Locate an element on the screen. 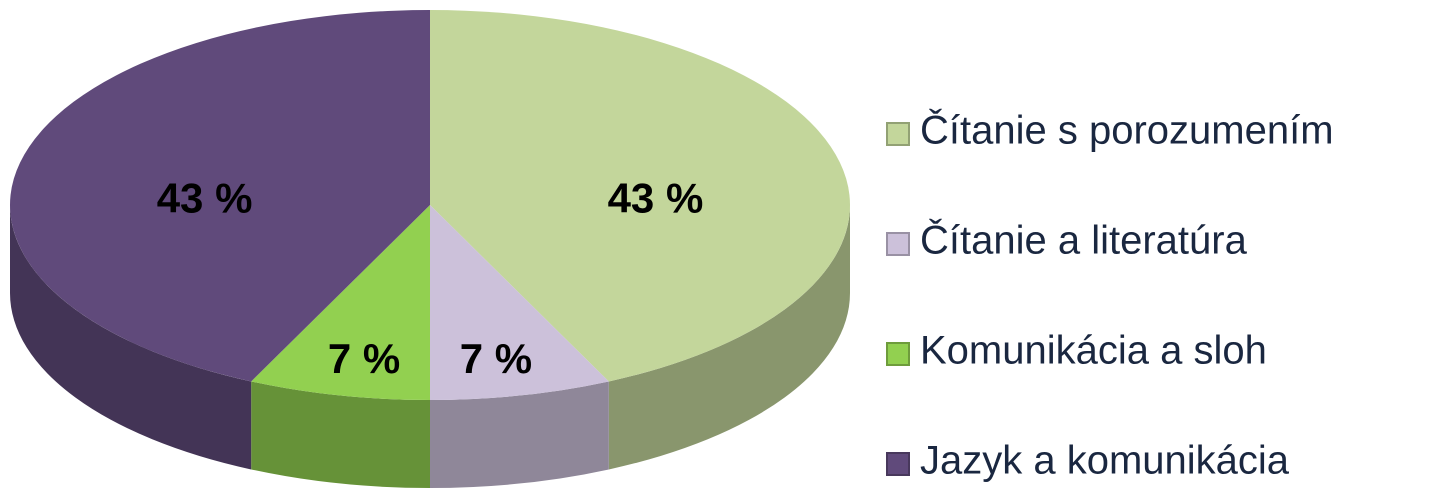  legend-label: Jazyk a komunikácia is located at coordinates (1105, 461).